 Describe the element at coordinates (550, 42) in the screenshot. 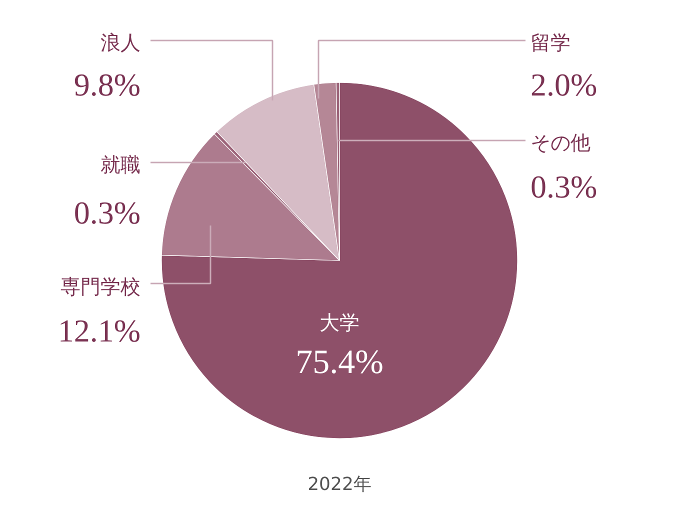

I see `slice-label: 留学` at that location.